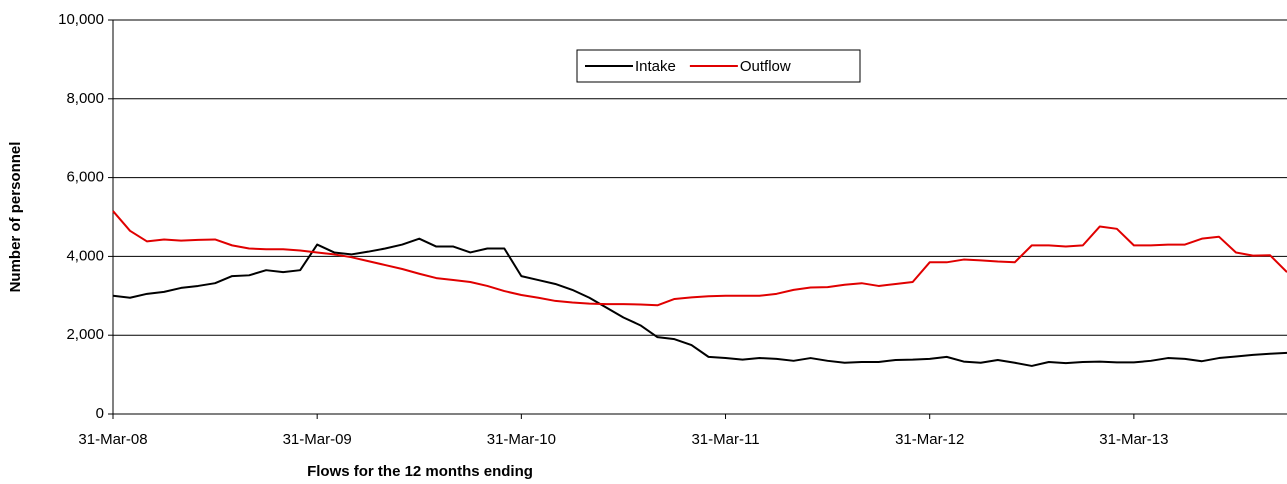  Describe the element at coordinates (85, 98) in the screenshot. I see `y-tick-label: 8,000` at that location.